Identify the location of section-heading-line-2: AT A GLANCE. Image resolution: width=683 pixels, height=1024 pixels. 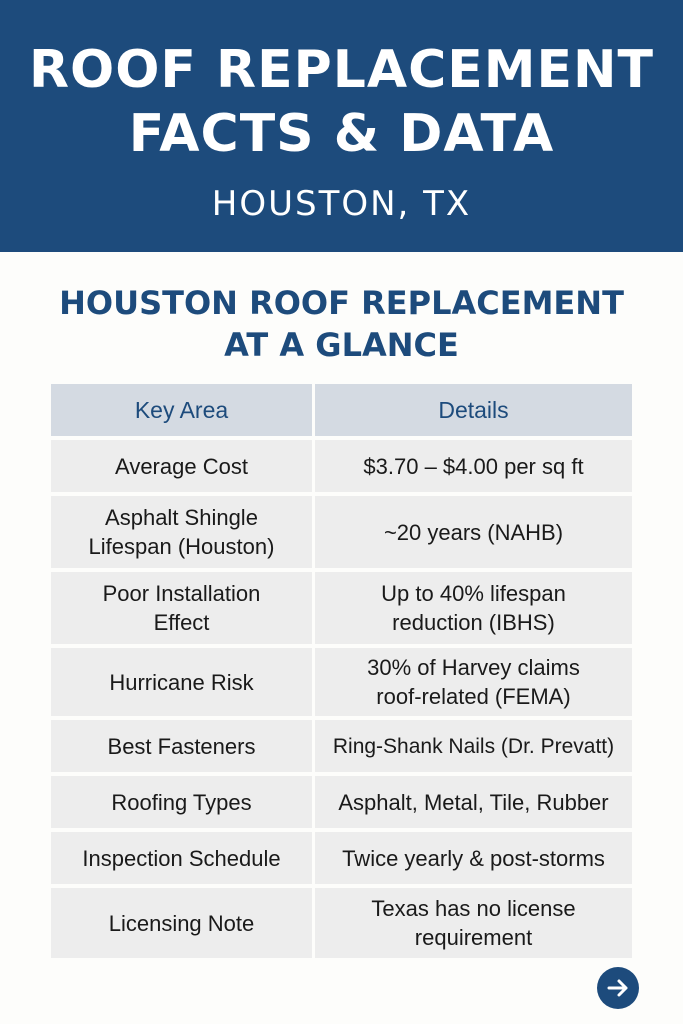
(341, 345).